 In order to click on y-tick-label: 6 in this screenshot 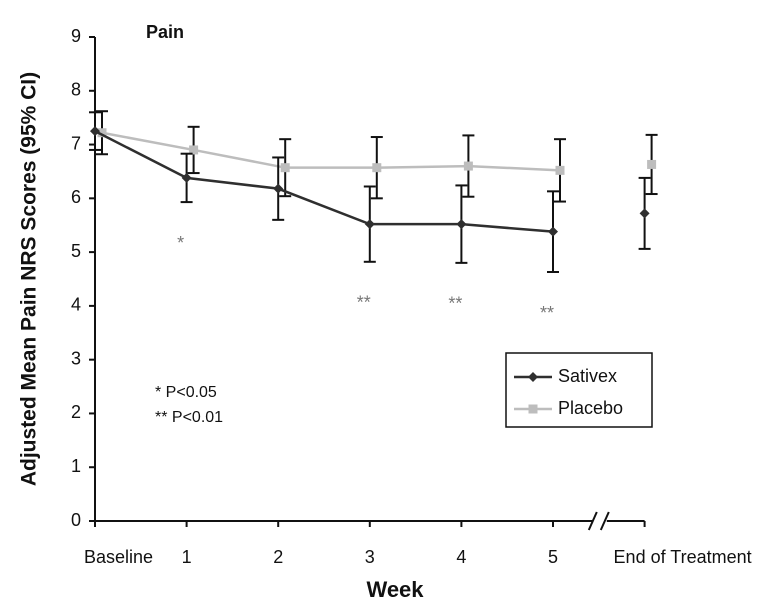, I will do `click(76, 197)`.